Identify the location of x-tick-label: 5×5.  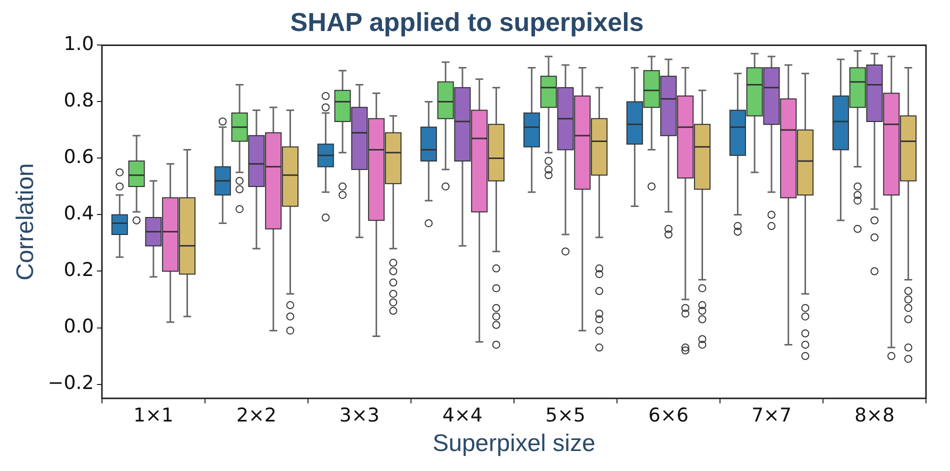
(565, 415).